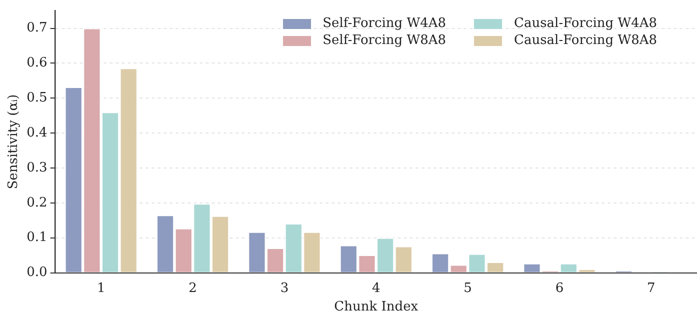 The width and height of the screenshot is (697, 317). I want to click on y-tick-label: 0.3, so click(37, 168).